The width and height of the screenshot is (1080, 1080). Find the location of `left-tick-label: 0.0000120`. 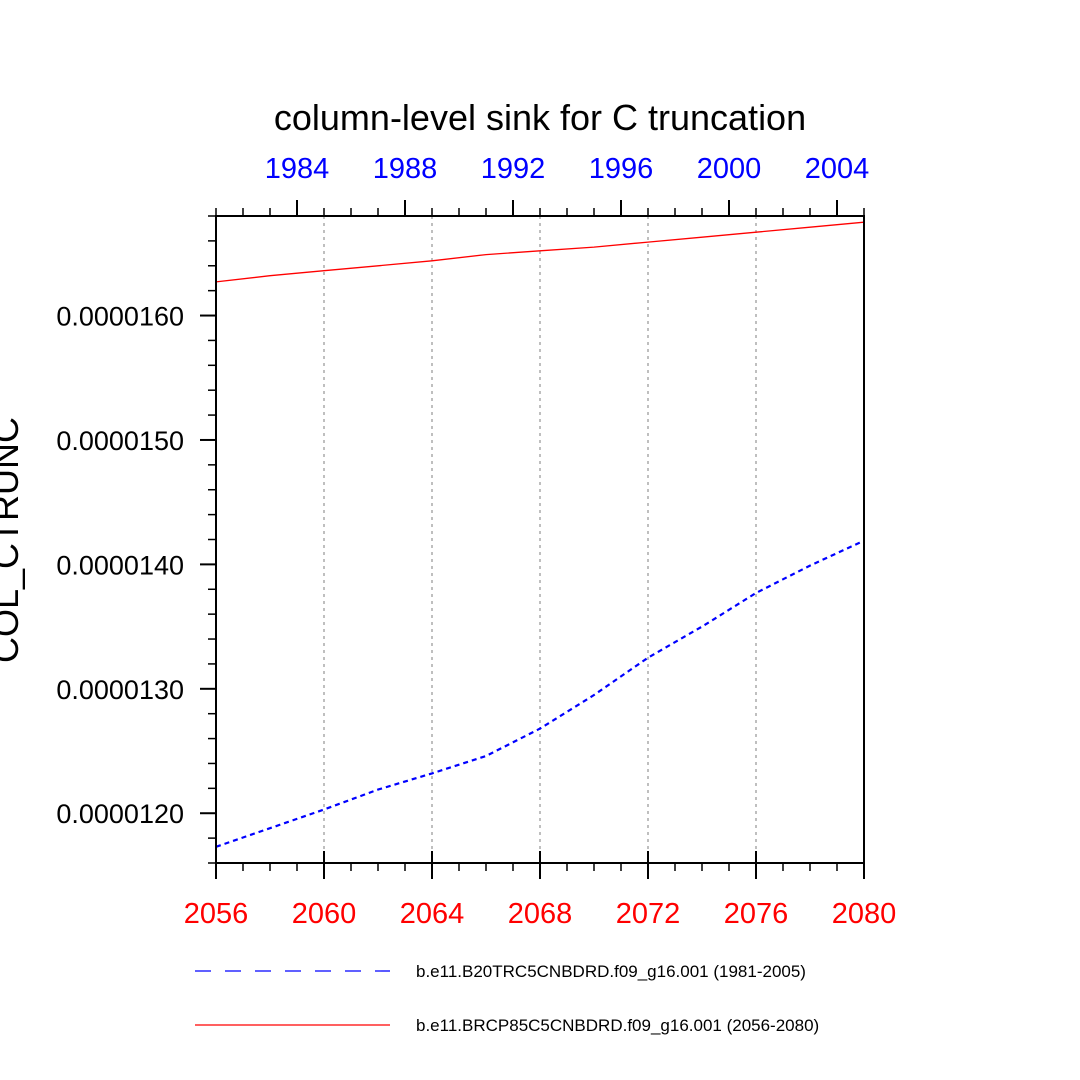

left-tick-label: 0.0000120 is located at coordinates (120, 814).